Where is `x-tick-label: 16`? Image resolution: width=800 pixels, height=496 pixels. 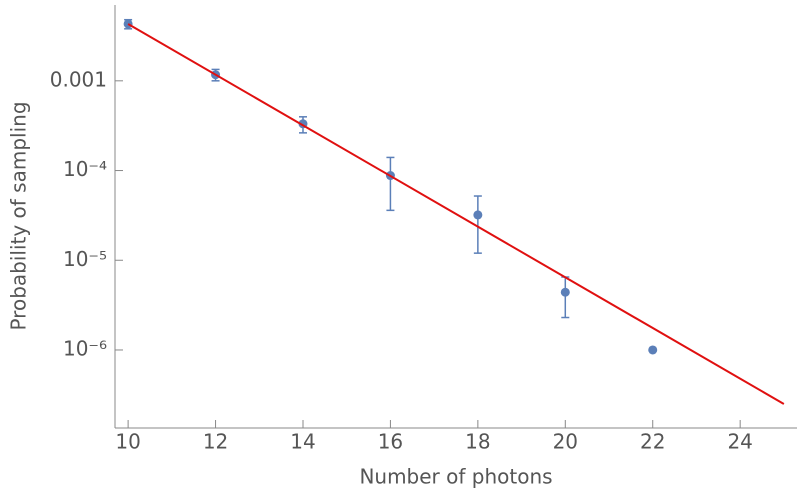 x-tick-label: 16 is located at coordinates (390, 442).